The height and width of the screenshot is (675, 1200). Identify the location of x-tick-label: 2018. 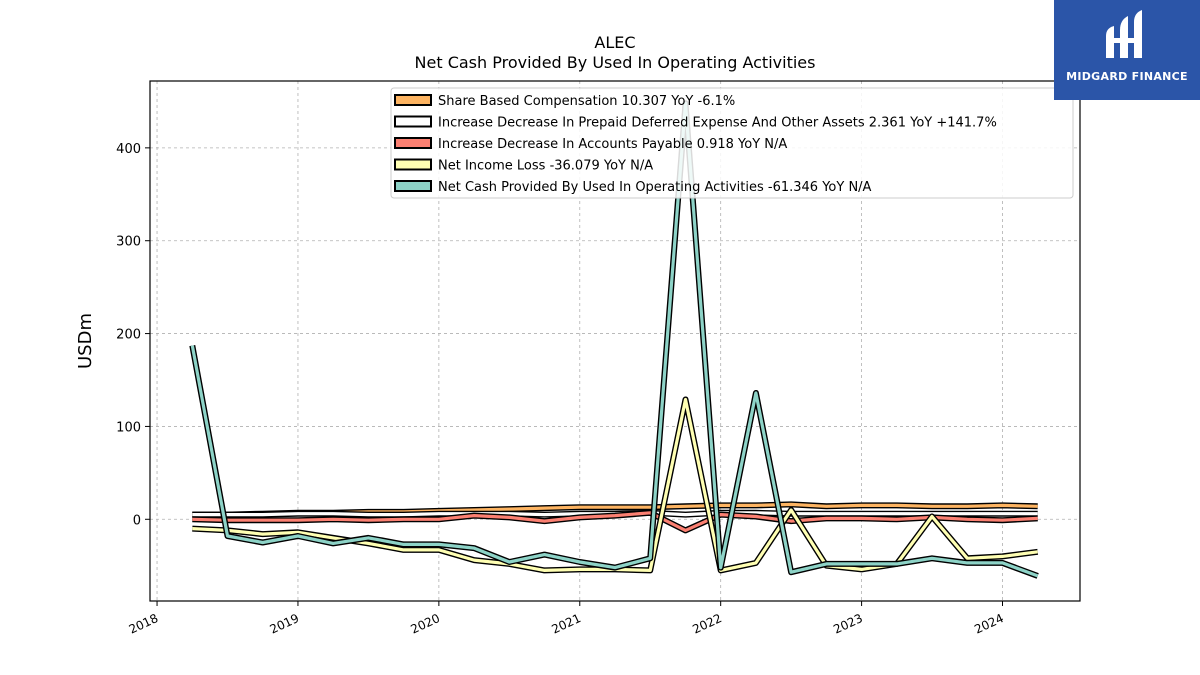
(144, 624).